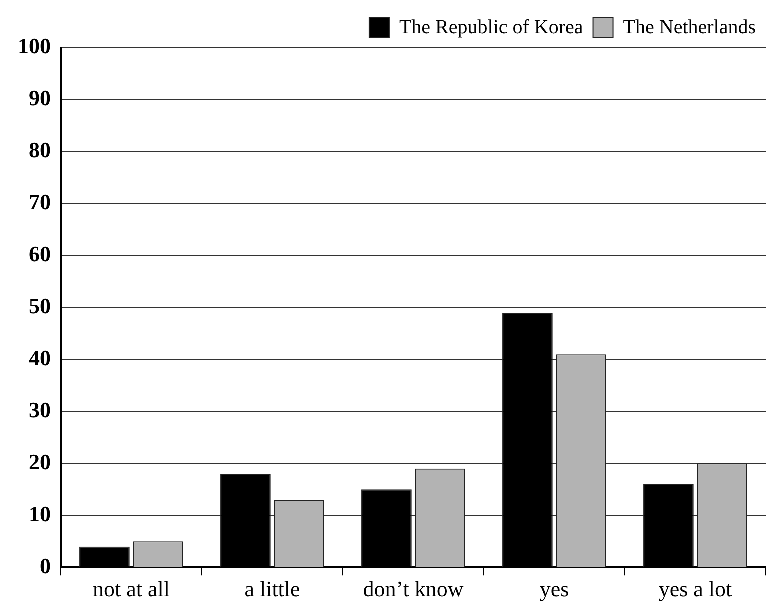 Image resolution: width=778 pixels, height=614 pixels. Describe the element at coordinates (40, 254) in the screenshot. I see `y-tick-label: 60` at that location.